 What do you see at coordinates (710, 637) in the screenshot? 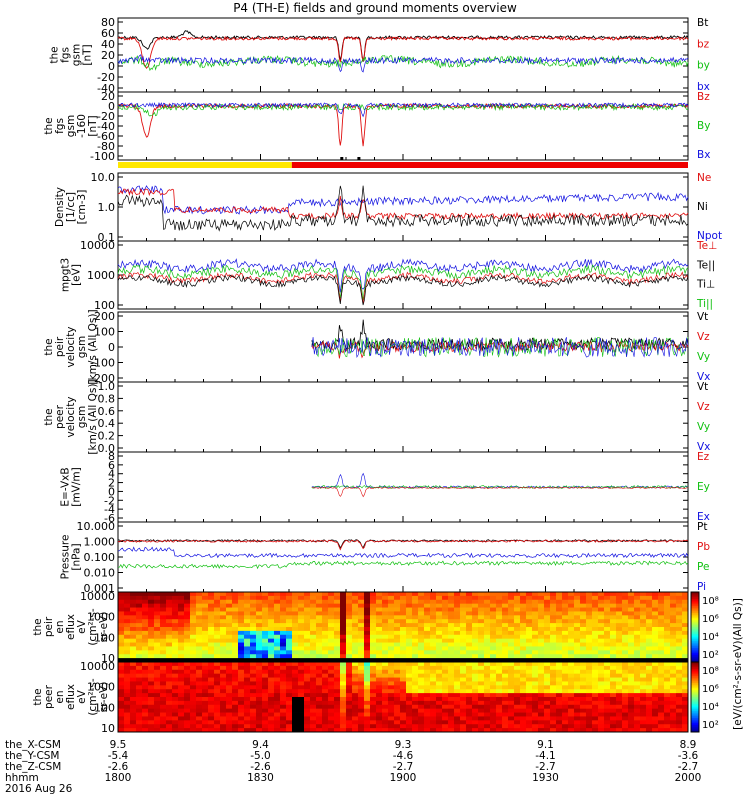
I see `colorbar-tick: 10⁴` at bounding box center [710, 637].